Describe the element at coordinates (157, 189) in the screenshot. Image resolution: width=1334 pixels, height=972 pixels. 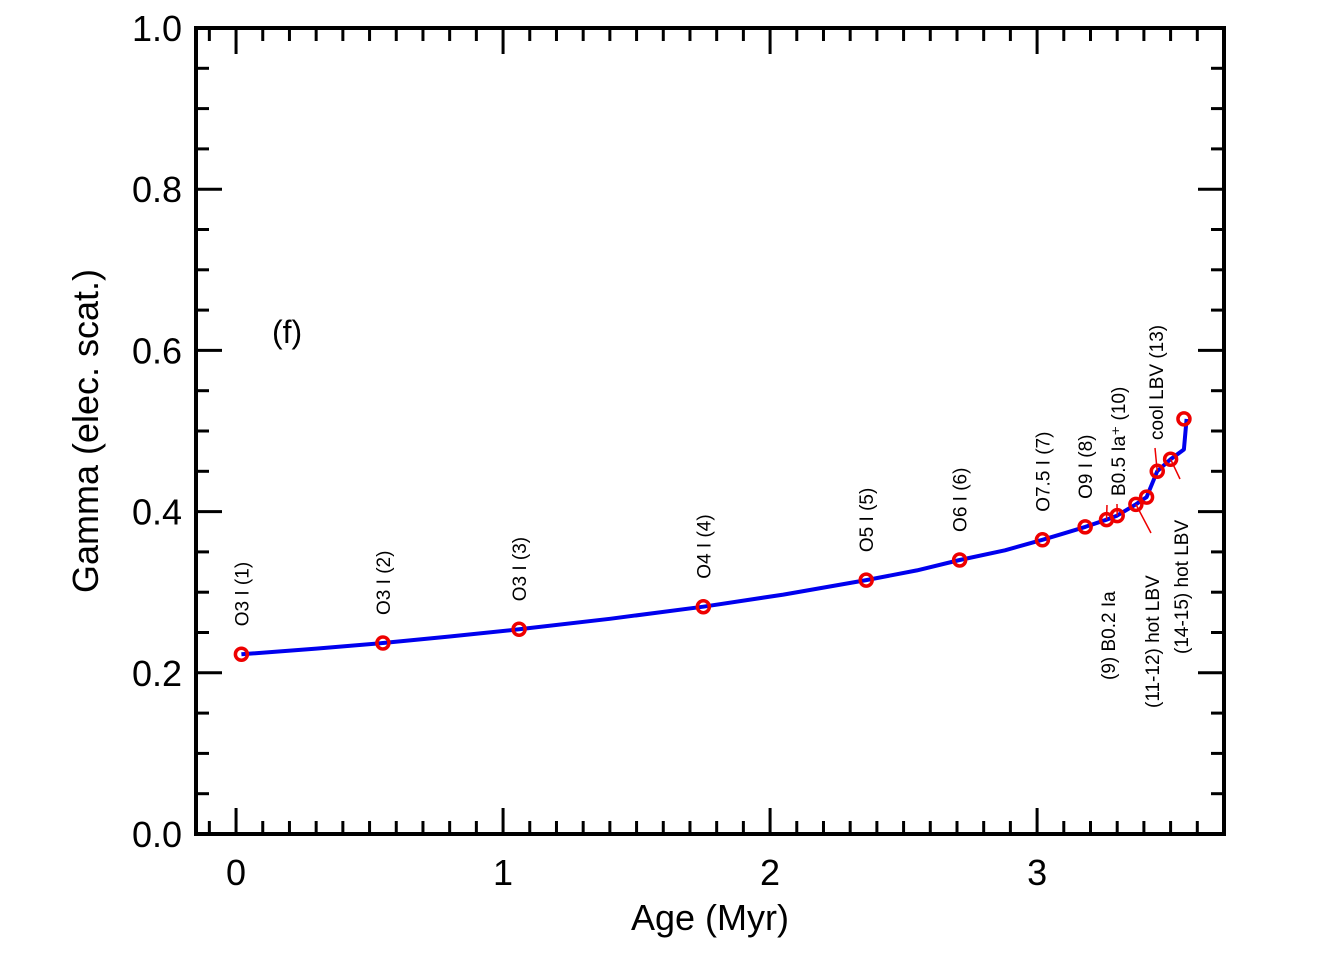
I see `y-tick-label: 0.8` at that location.